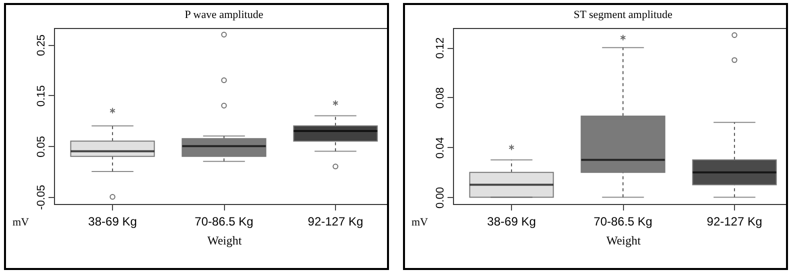  What do you see at coordinates (42, 45) in the screenshot?
I see `y-tick-label: 0.25` at bounding box center [42, 45].